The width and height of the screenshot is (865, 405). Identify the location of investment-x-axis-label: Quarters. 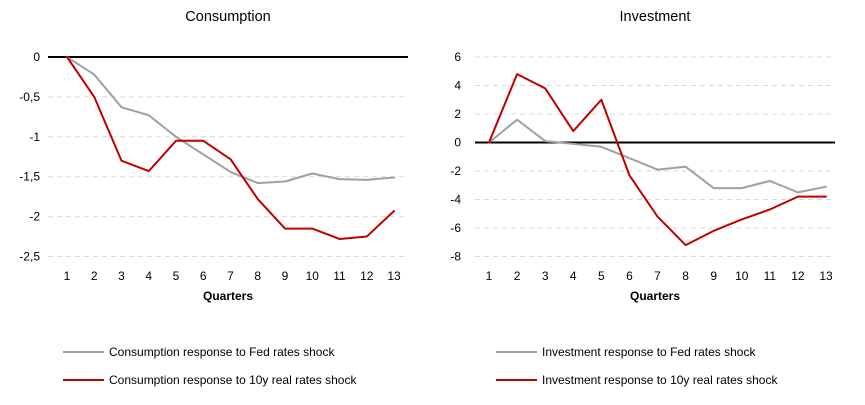
(655, 296).